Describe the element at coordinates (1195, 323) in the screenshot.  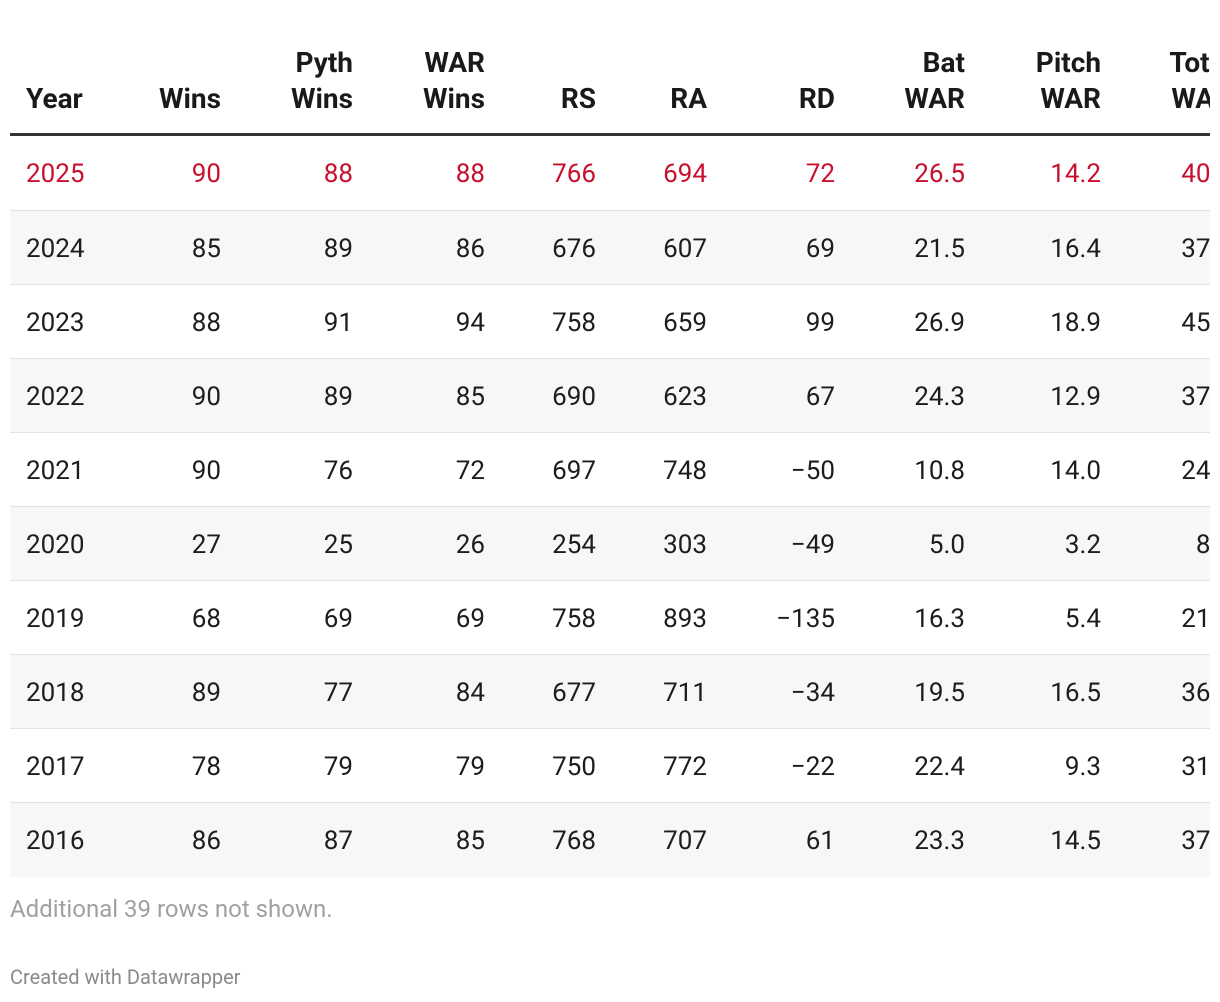
I see `table-cell: 45.8` at that location.